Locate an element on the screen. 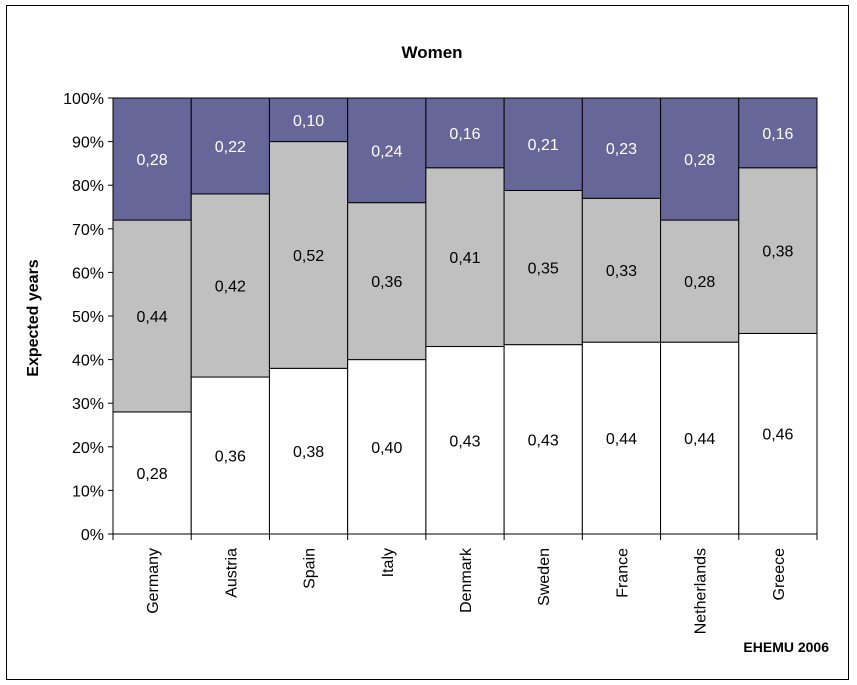  y-tick-label: 80% is located at coordinates (88, 186).